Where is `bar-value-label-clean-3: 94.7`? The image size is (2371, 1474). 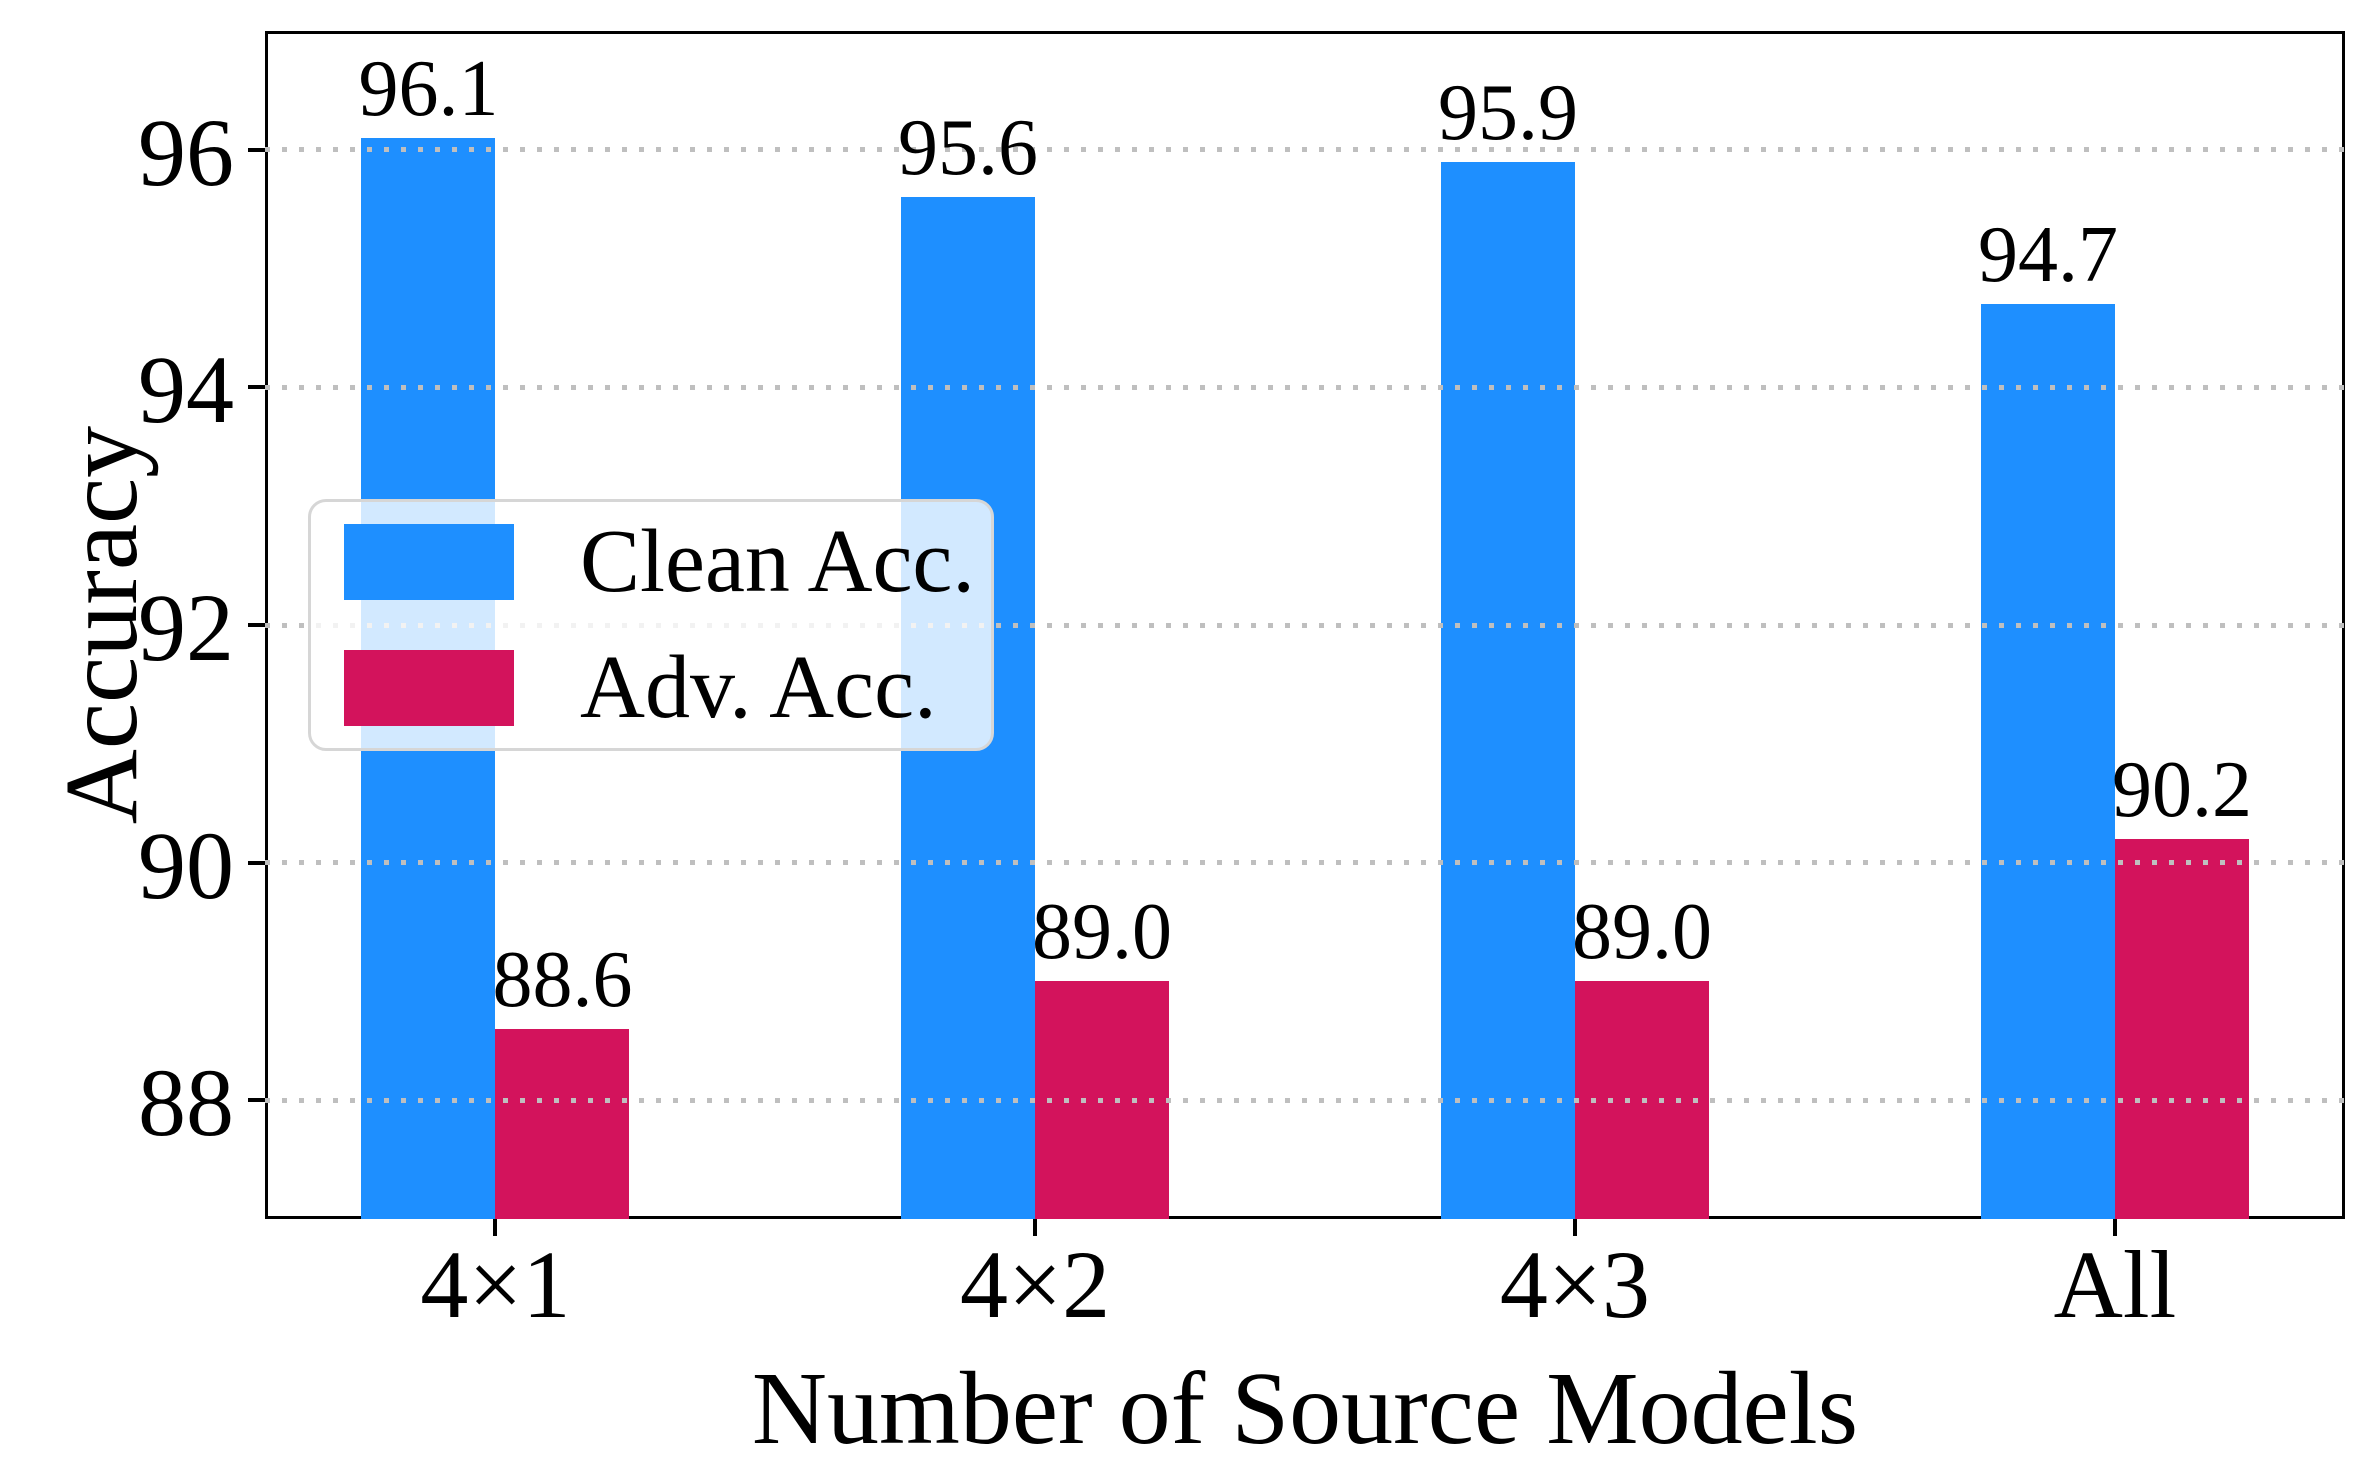
bar-value-label-clean-3: 94.7 is located at coordinates (2047, 255).